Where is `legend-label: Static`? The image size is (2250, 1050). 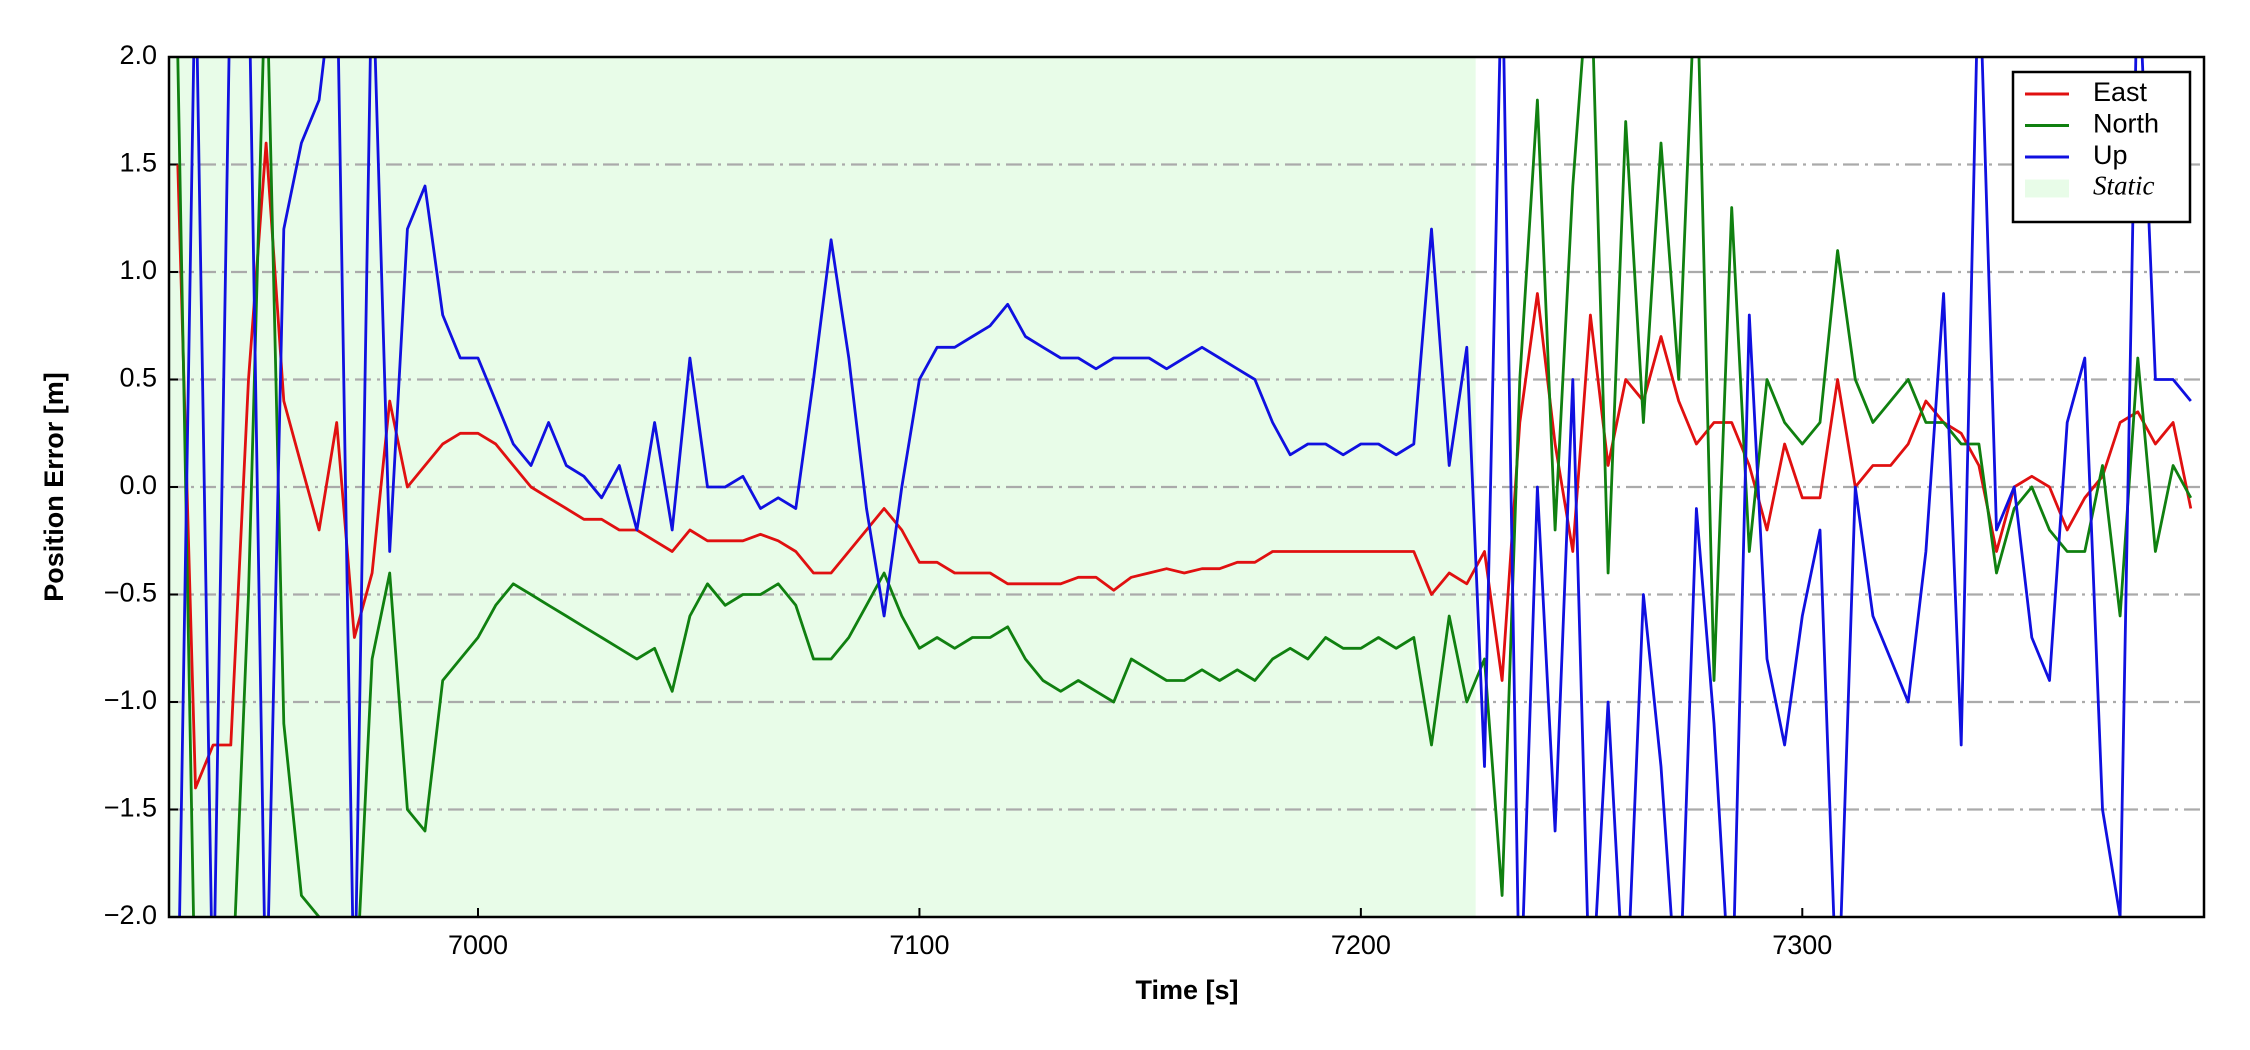
legend-label: Static is located at coordinates (2124, 186).